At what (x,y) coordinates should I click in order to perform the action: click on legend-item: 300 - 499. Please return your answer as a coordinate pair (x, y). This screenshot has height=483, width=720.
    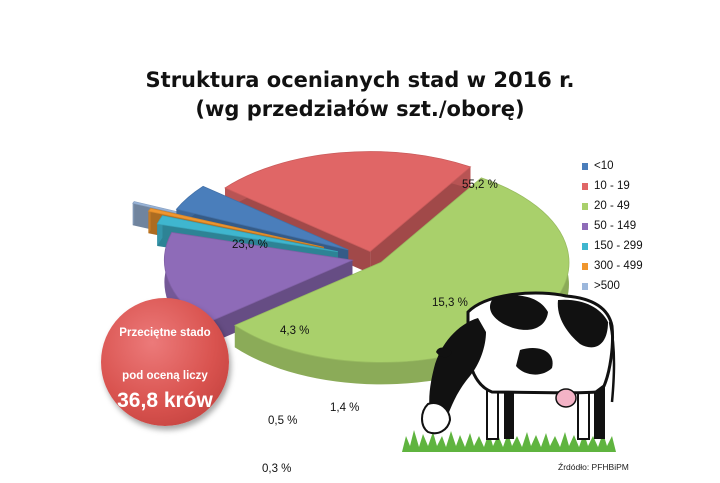
    Looking at the image, I should click on (612, 266).